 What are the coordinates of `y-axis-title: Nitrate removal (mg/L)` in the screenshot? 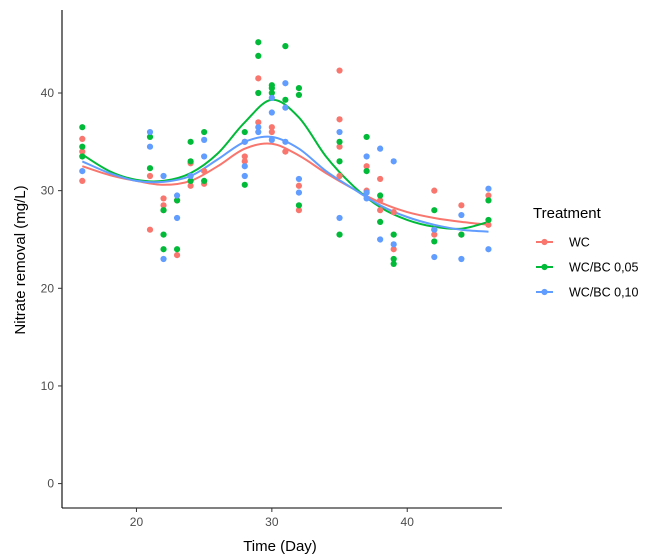 It's located at (20, 259).